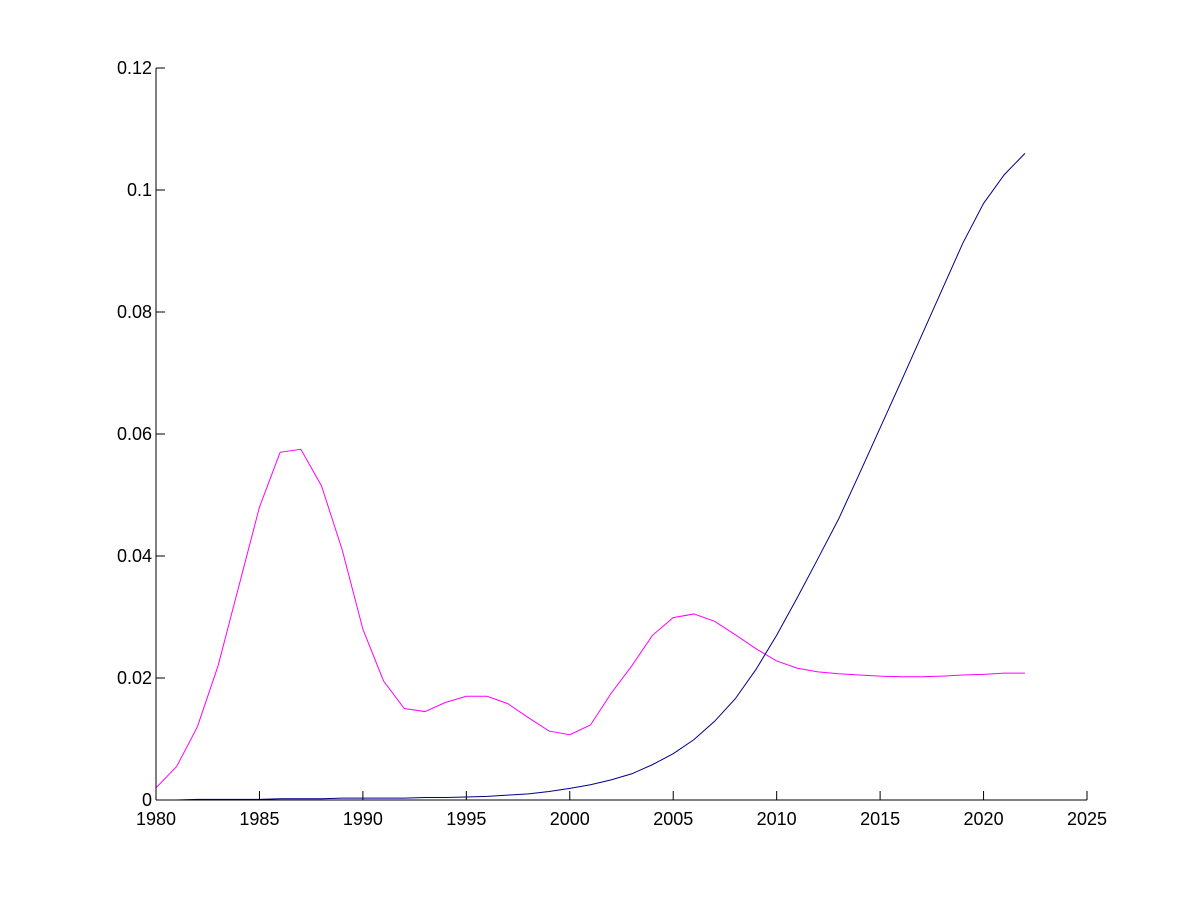  Describe the element at coordinates (259, 819) in the screenshot. I see `x-tick-label: 1985` at that location.